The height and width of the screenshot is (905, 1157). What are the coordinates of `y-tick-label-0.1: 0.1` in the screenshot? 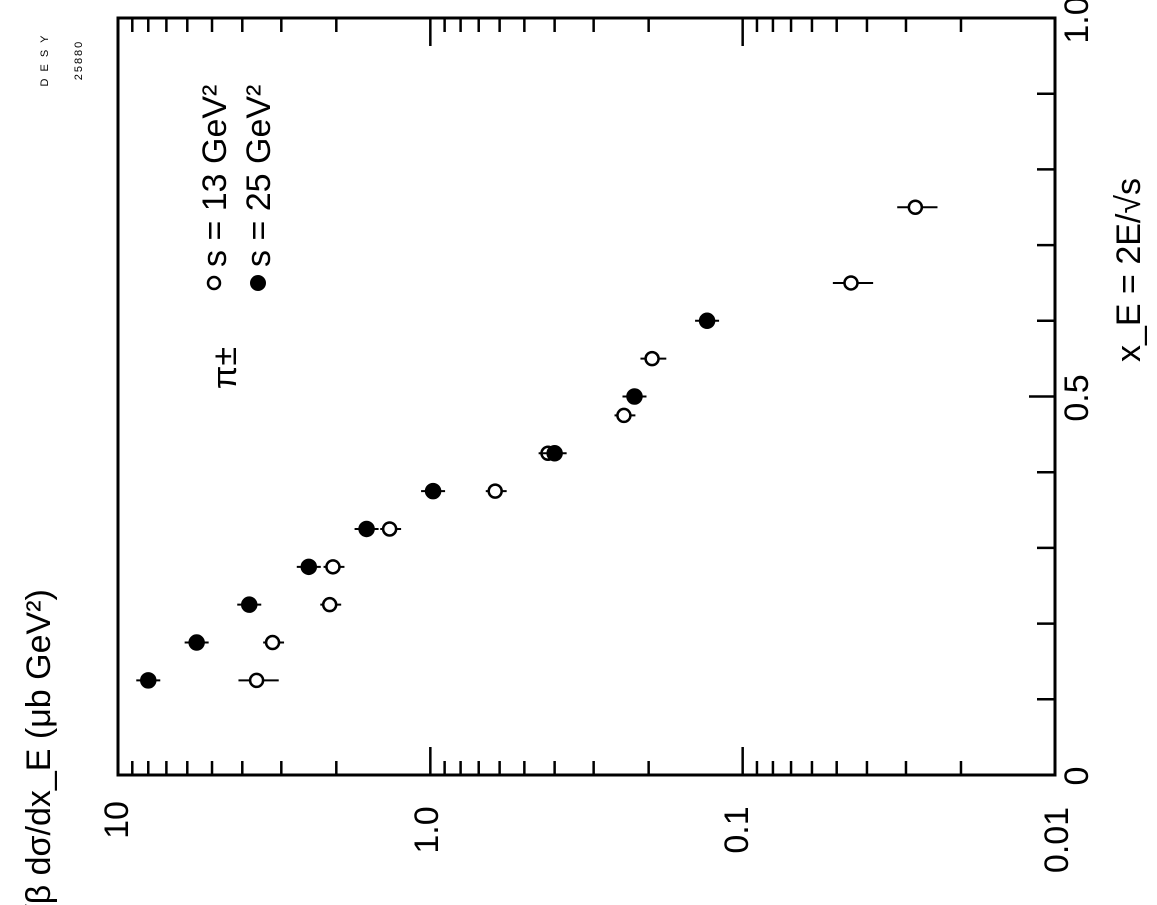 It's located at (737, 829).